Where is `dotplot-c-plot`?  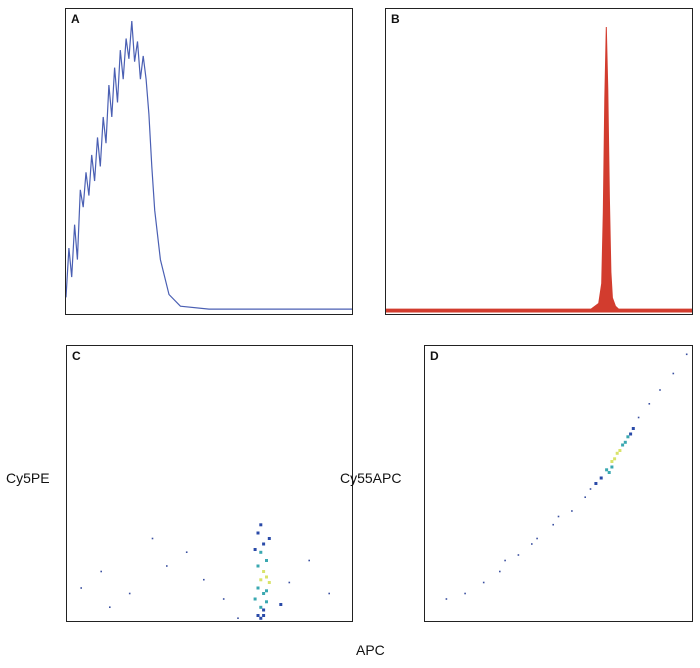
dotplot-c-plot is located at coordinates (205, 571).